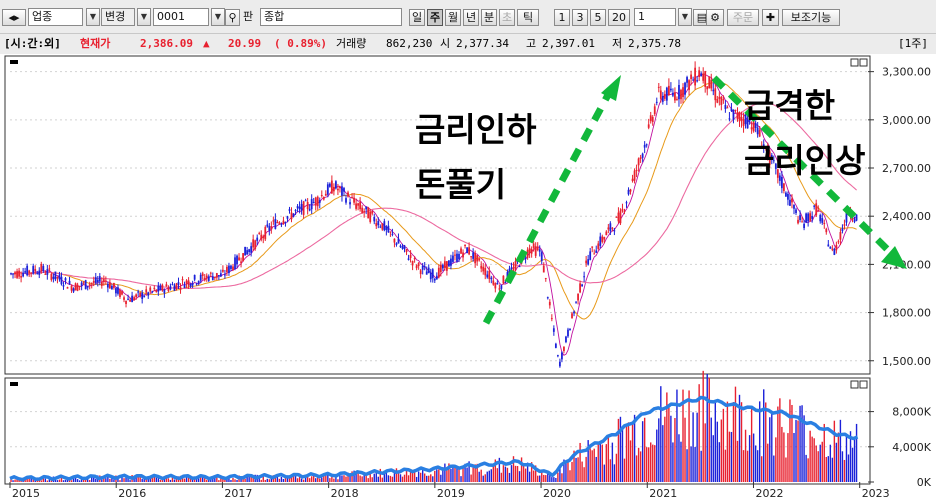 The height and width of the screenshot is (499, 936). I want to click on period-button-5: 초, so click(507, 17).